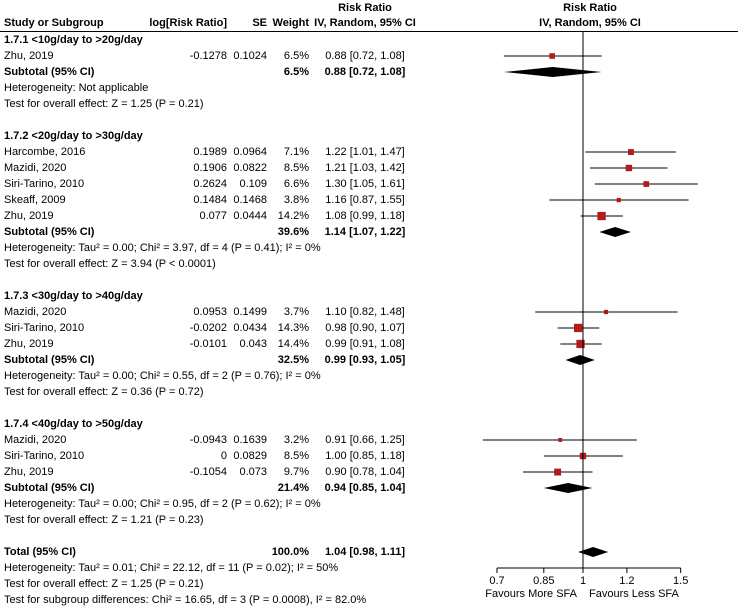  I want to click on subtotal-row: Subtotal (95% CI) 32.5% 0.99 [0.93, 1.05], so click(369, 360).